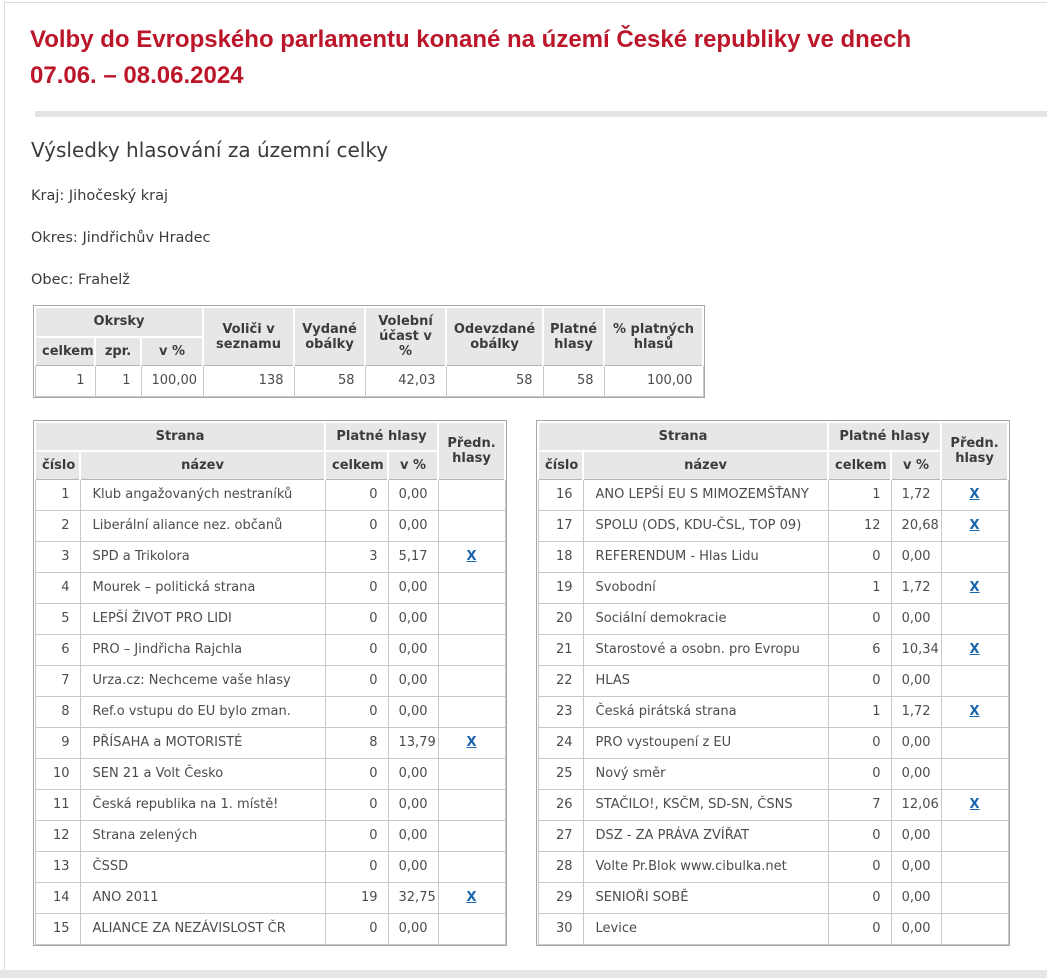 The height and width of the screenshot is (978, 1047). I want to click on party-name: LEPŠÍ ŽIVOT PRO LIDI, so click(202, 619).